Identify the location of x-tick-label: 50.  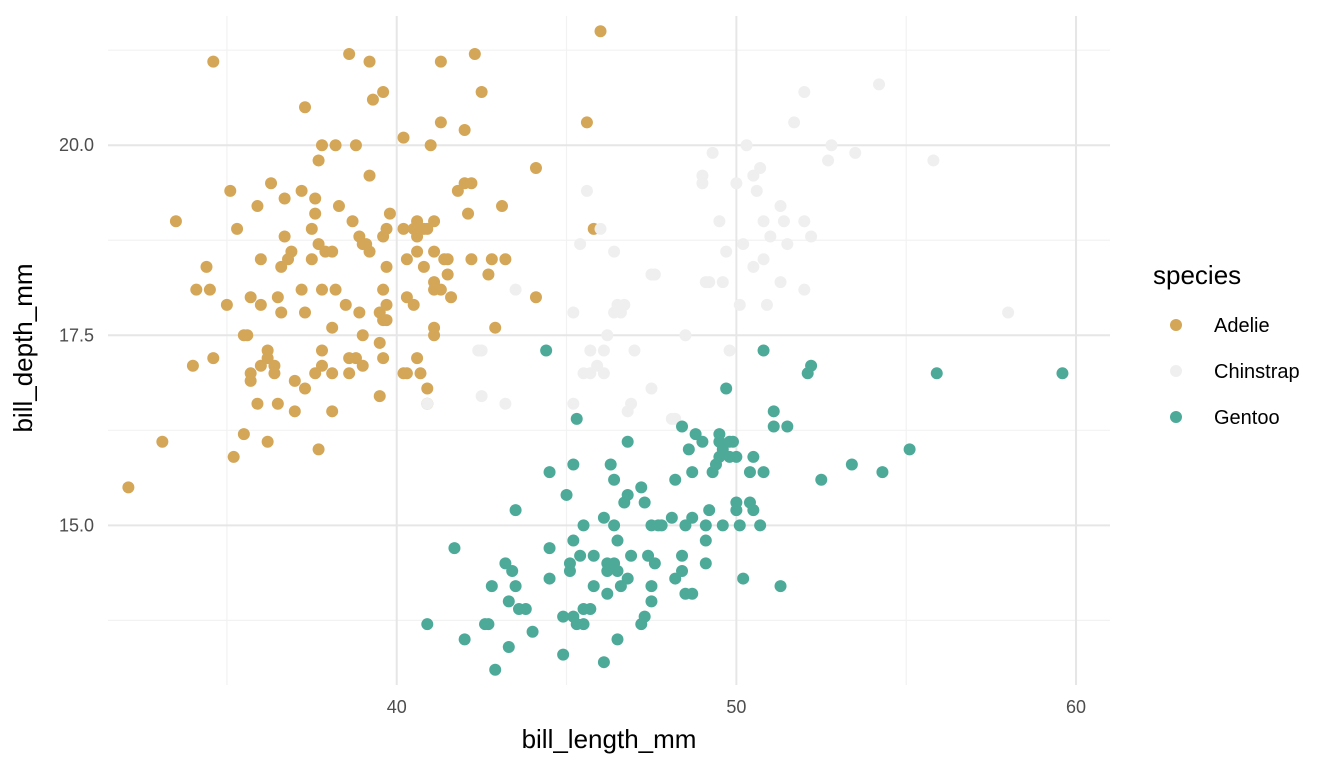
(736, 707).